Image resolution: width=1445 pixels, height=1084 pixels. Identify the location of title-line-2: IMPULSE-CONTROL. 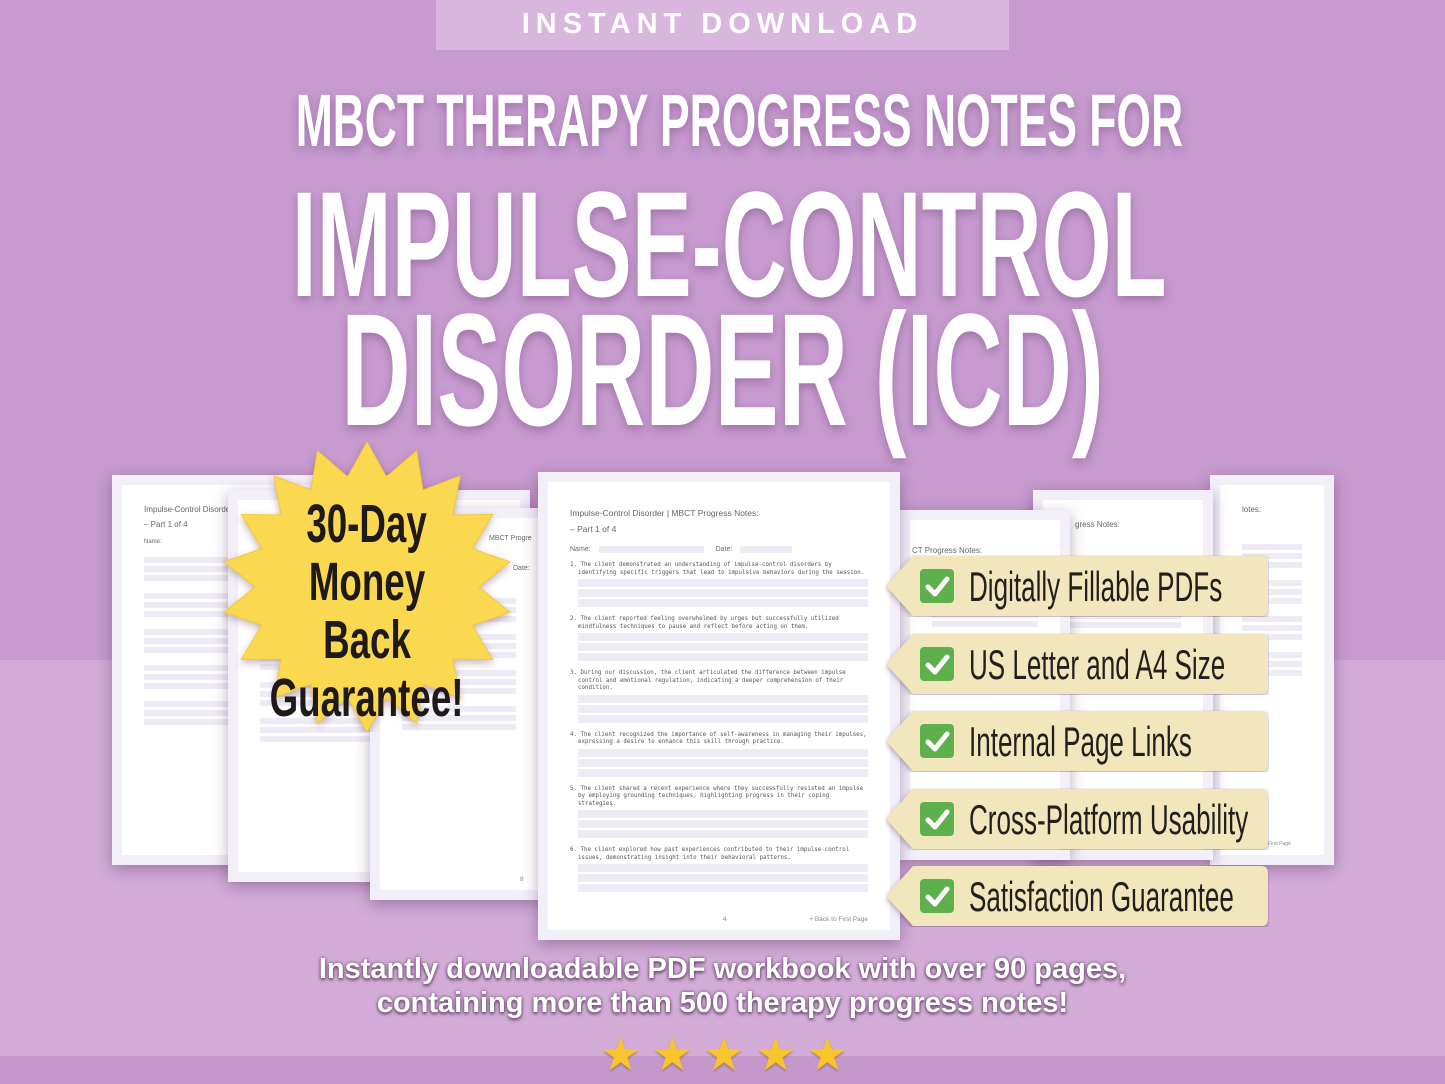
(729, 244).